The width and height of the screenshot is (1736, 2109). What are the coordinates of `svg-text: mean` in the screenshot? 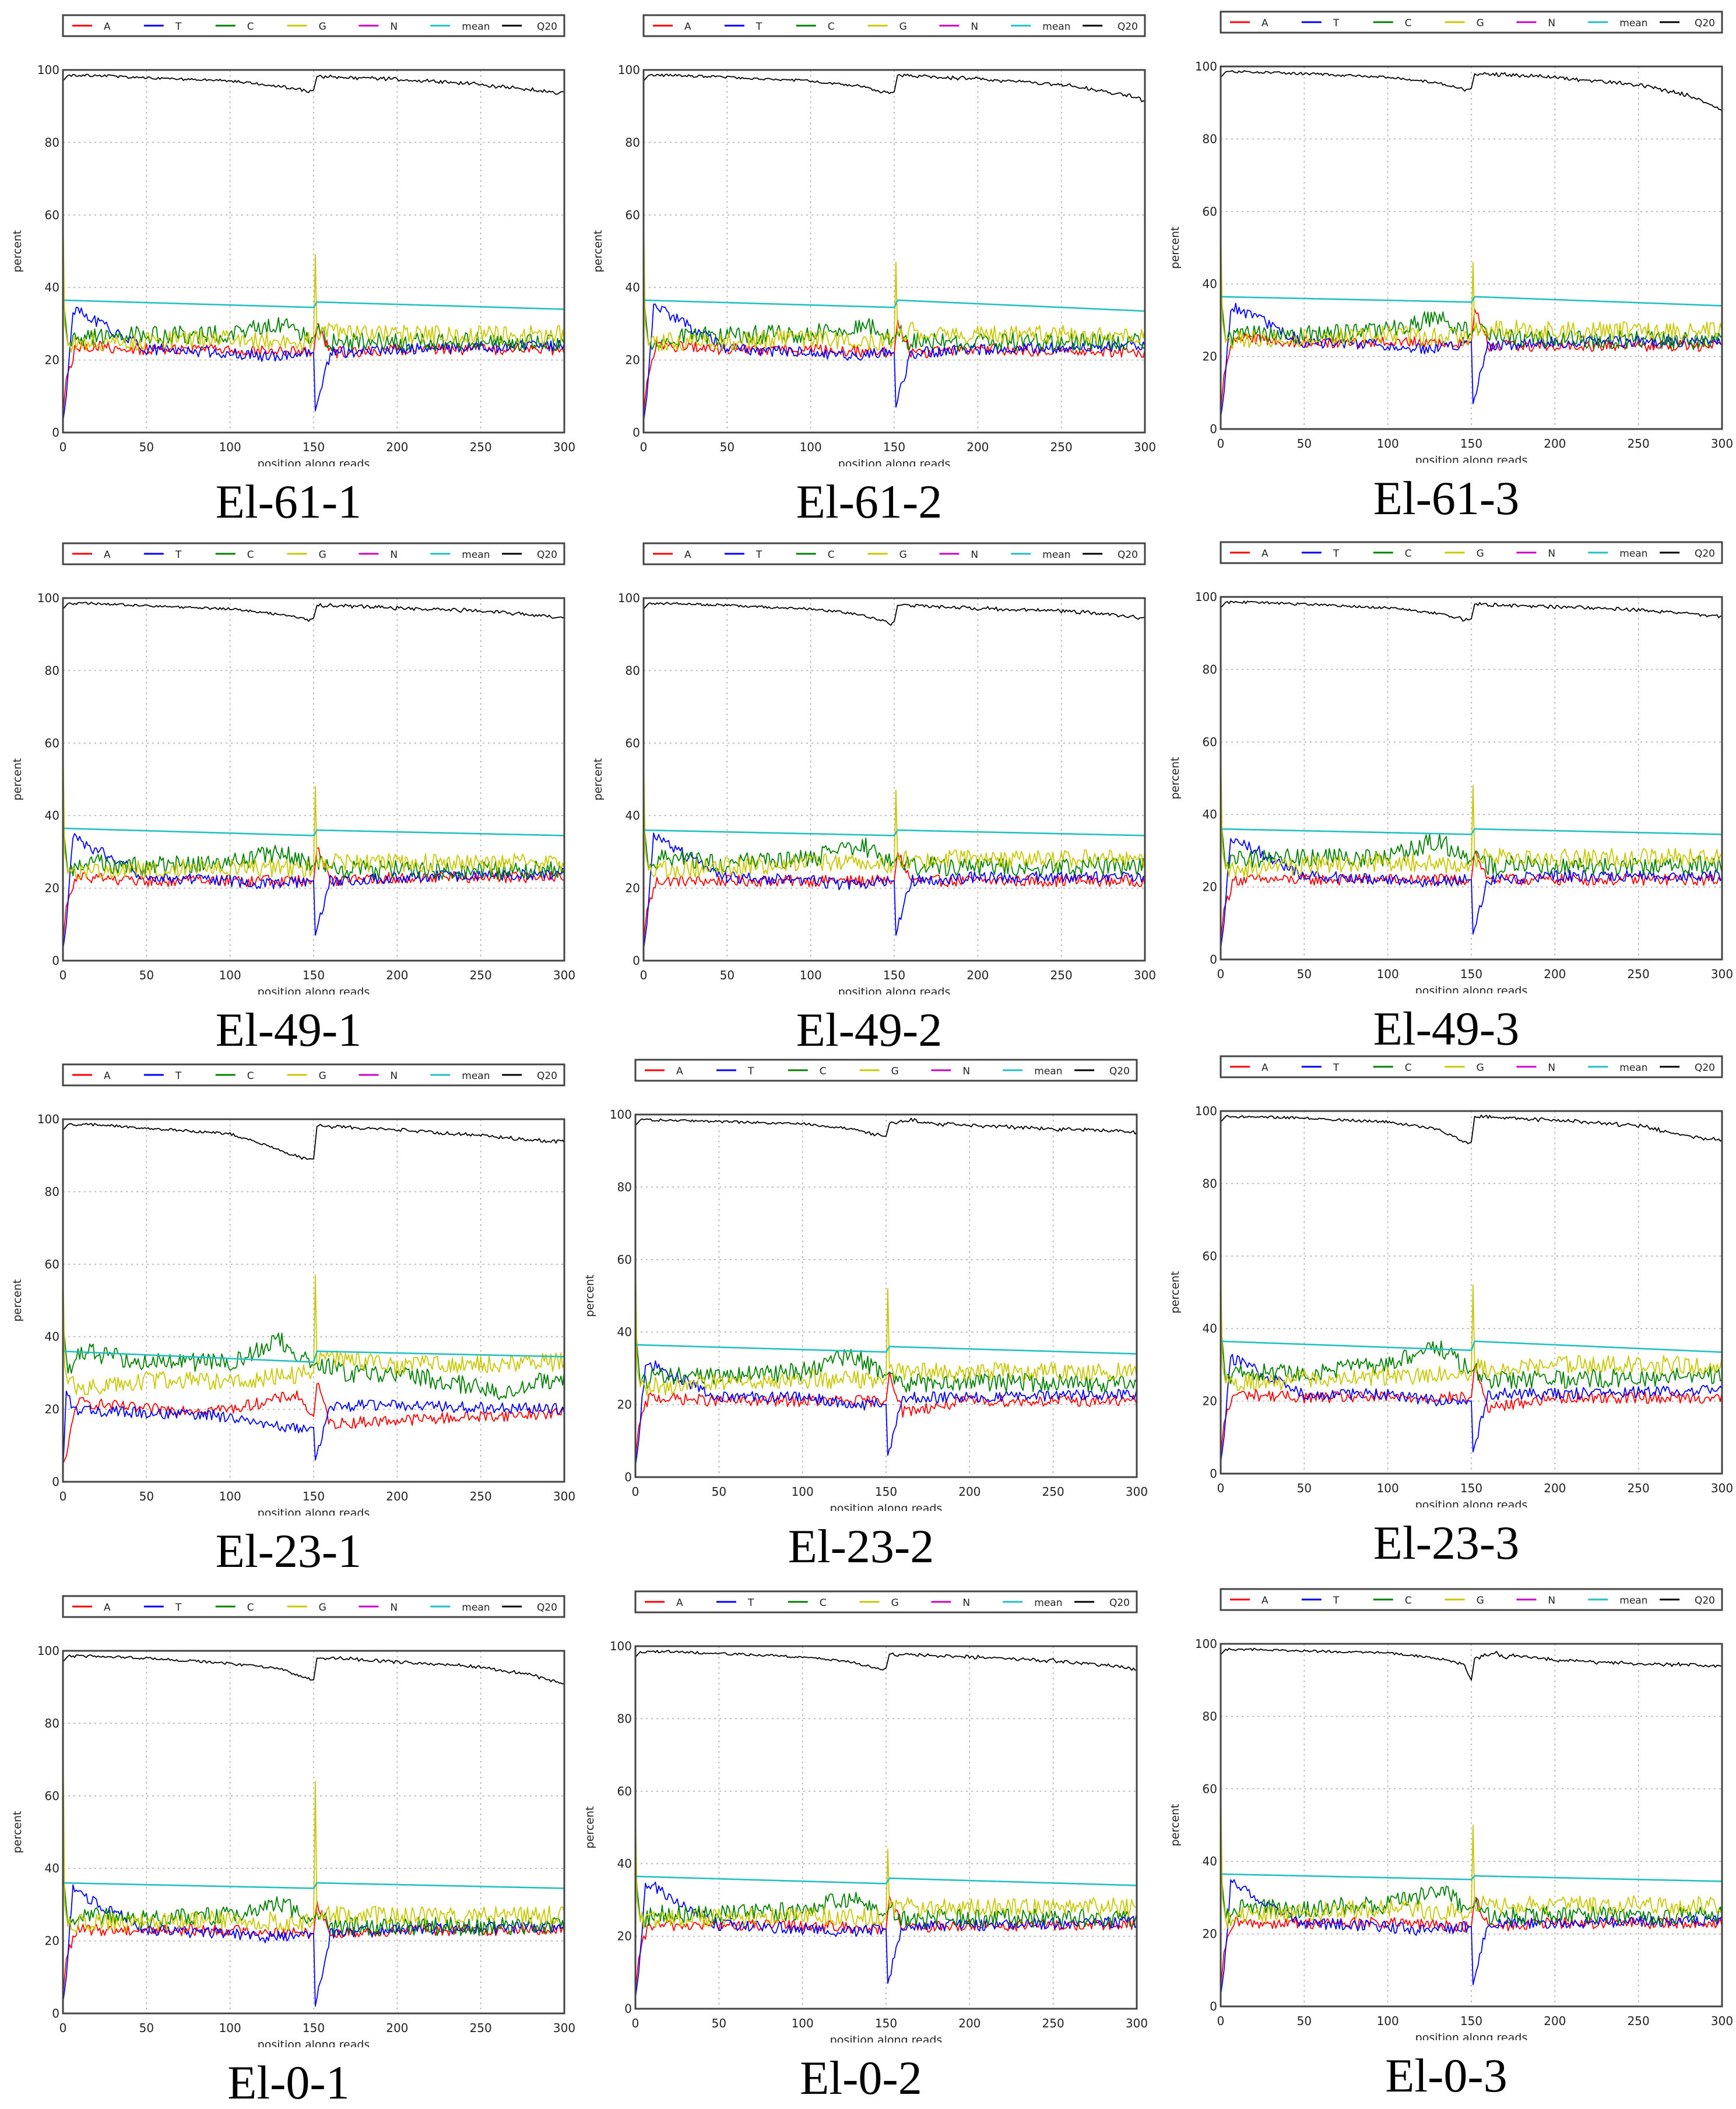 It's located at (476, 555).